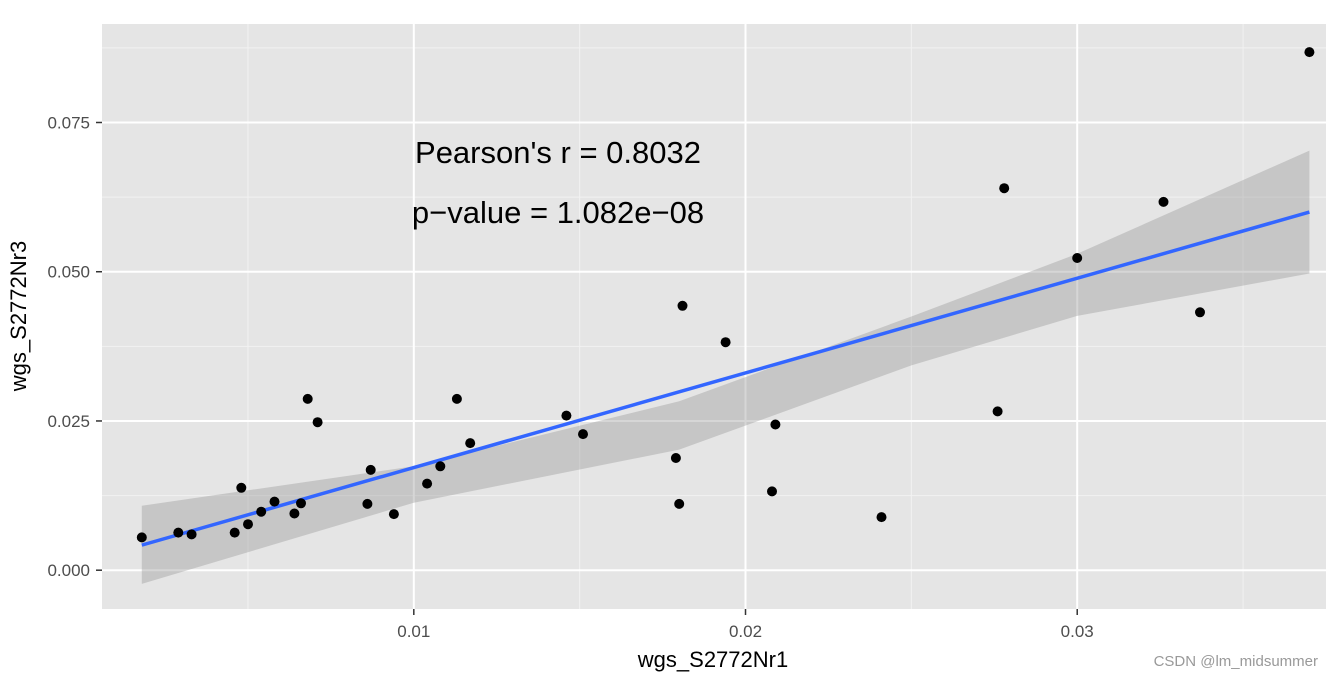  What do you see at coordinates (745, 631) in the screenshot?
I see `x-tick-label: 0.02` at bounding box center [745, 631].